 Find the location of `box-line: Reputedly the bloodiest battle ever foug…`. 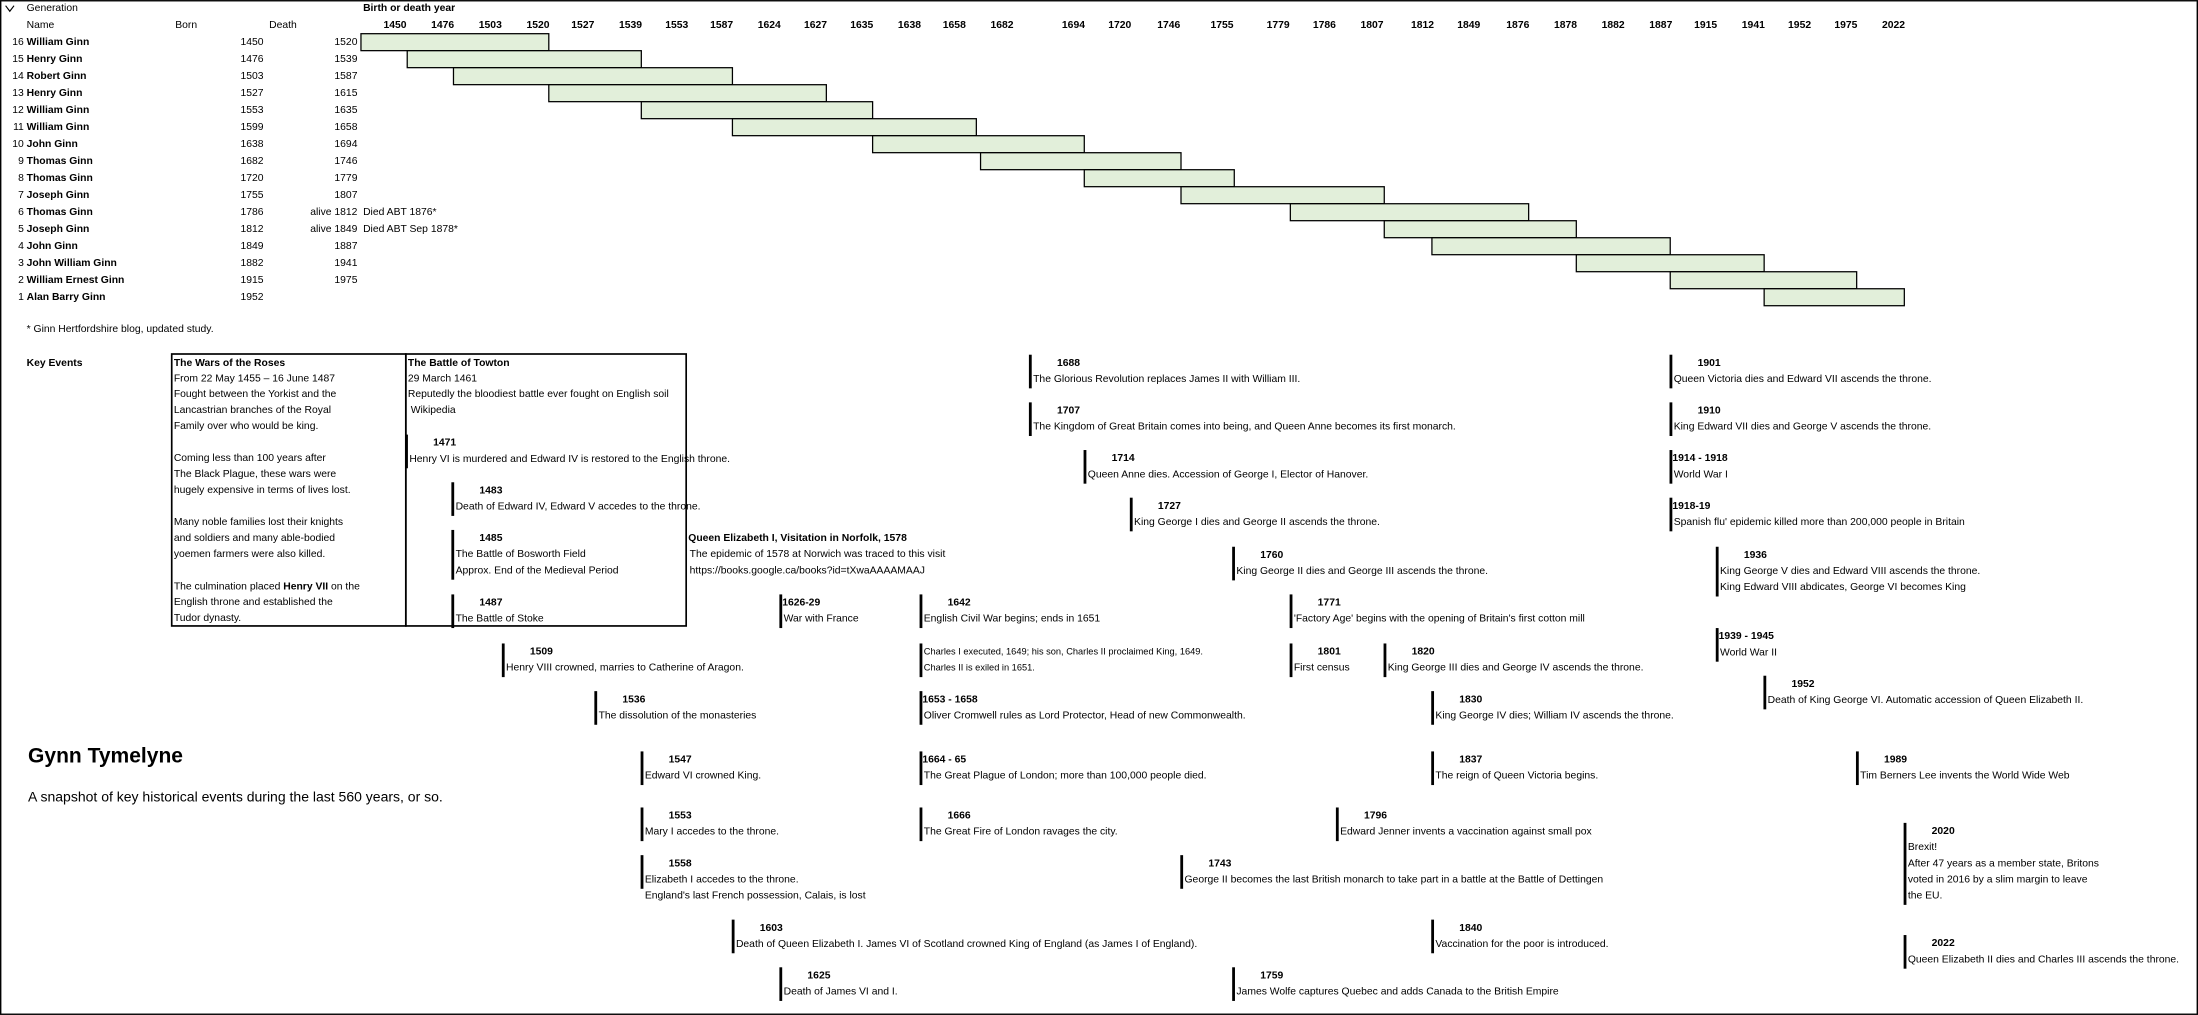

box-line: Reputedly the bloodiest battle ever foug… is located at coordinates (538, 394).